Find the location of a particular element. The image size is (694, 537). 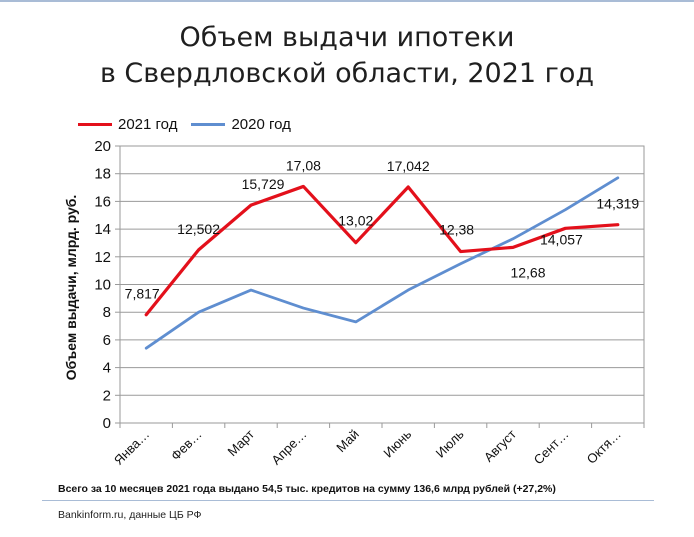

x-tick-label: Август is located at coordinates (500, 445).